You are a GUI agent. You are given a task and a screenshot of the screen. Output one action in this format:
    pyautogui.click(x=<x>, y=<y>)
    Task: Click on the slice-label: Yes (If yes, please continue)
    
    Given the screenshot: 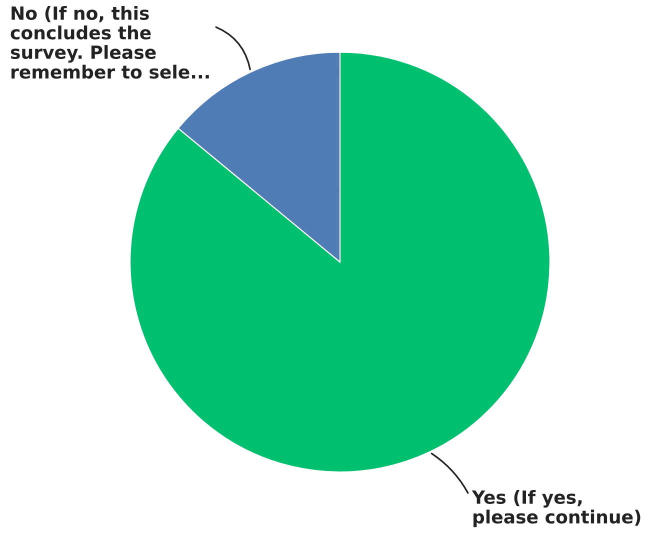 What is the action you would take?
    pyautogui.click(x=556, y=509)
    